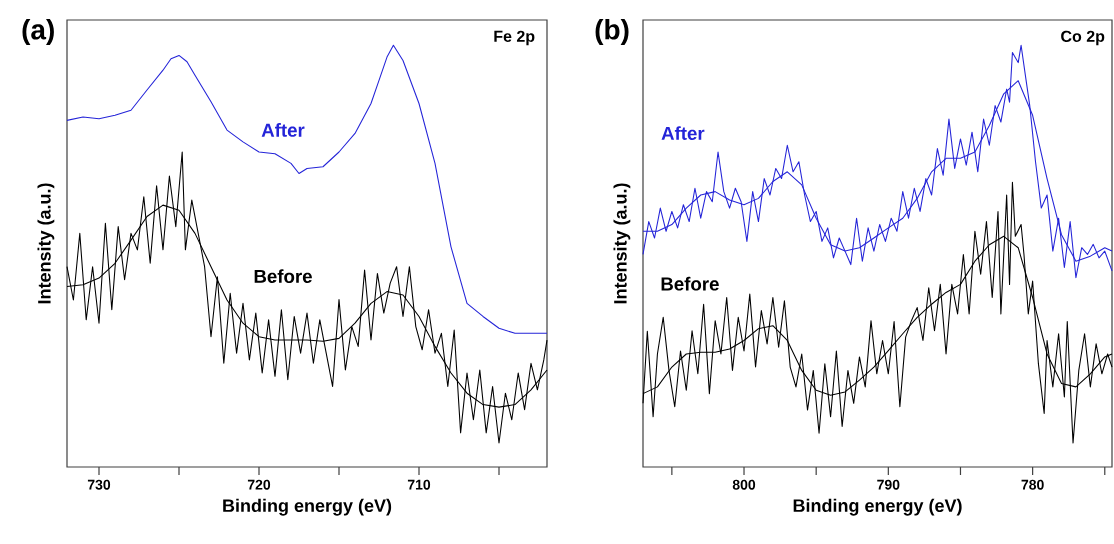 This screenshot has width=1114, height=544. I want to click on text: Fe 2p, so click(514, 38).